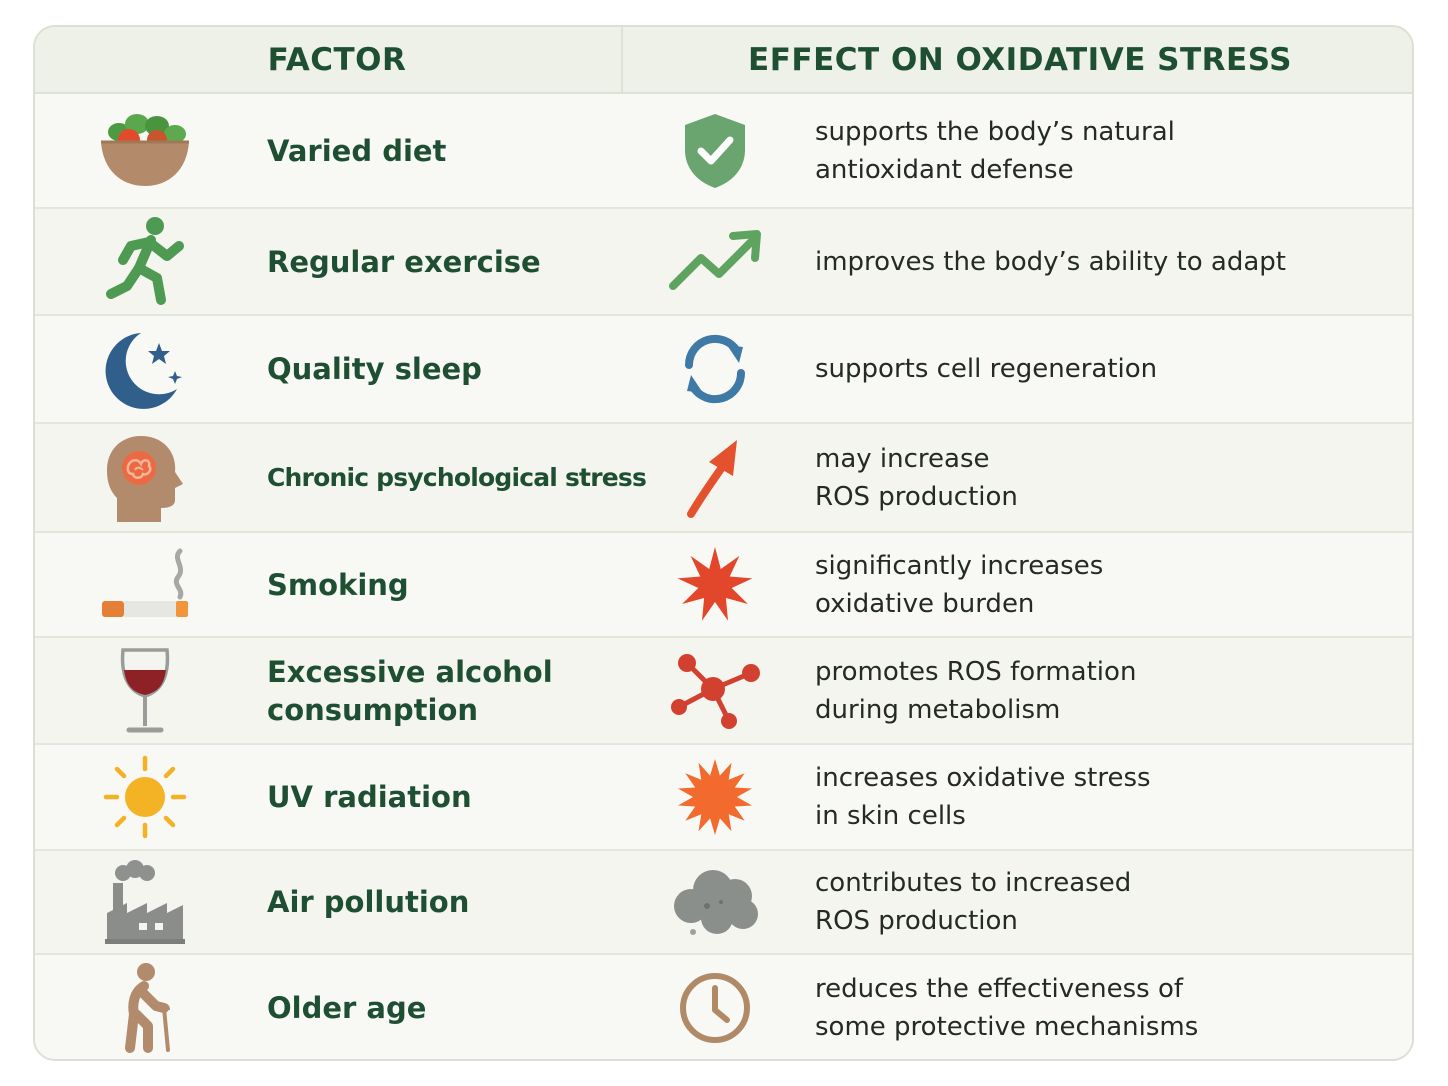 The width and height of the screenshot is (1448, 1086). What do you see at coordinates (1050, 261) in the screenshot?
I see `effect-label: improves the body’s ability to adapt` at bounding box center [1050, 261].